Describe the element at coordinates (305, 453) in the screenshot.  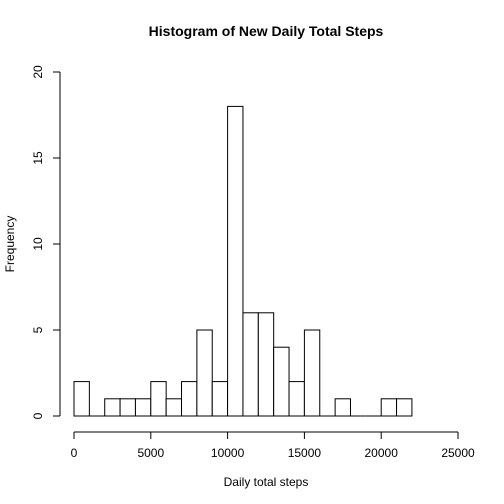
I see `x-tick-label-3: 15000` at that location.